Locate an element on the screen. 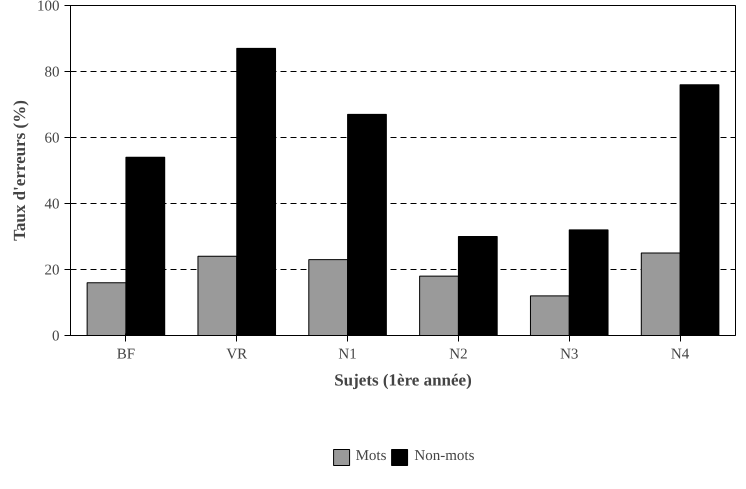 This screenshot has width=746, height=489. y-tick-label: 100 is located at coordinates (48, 7).